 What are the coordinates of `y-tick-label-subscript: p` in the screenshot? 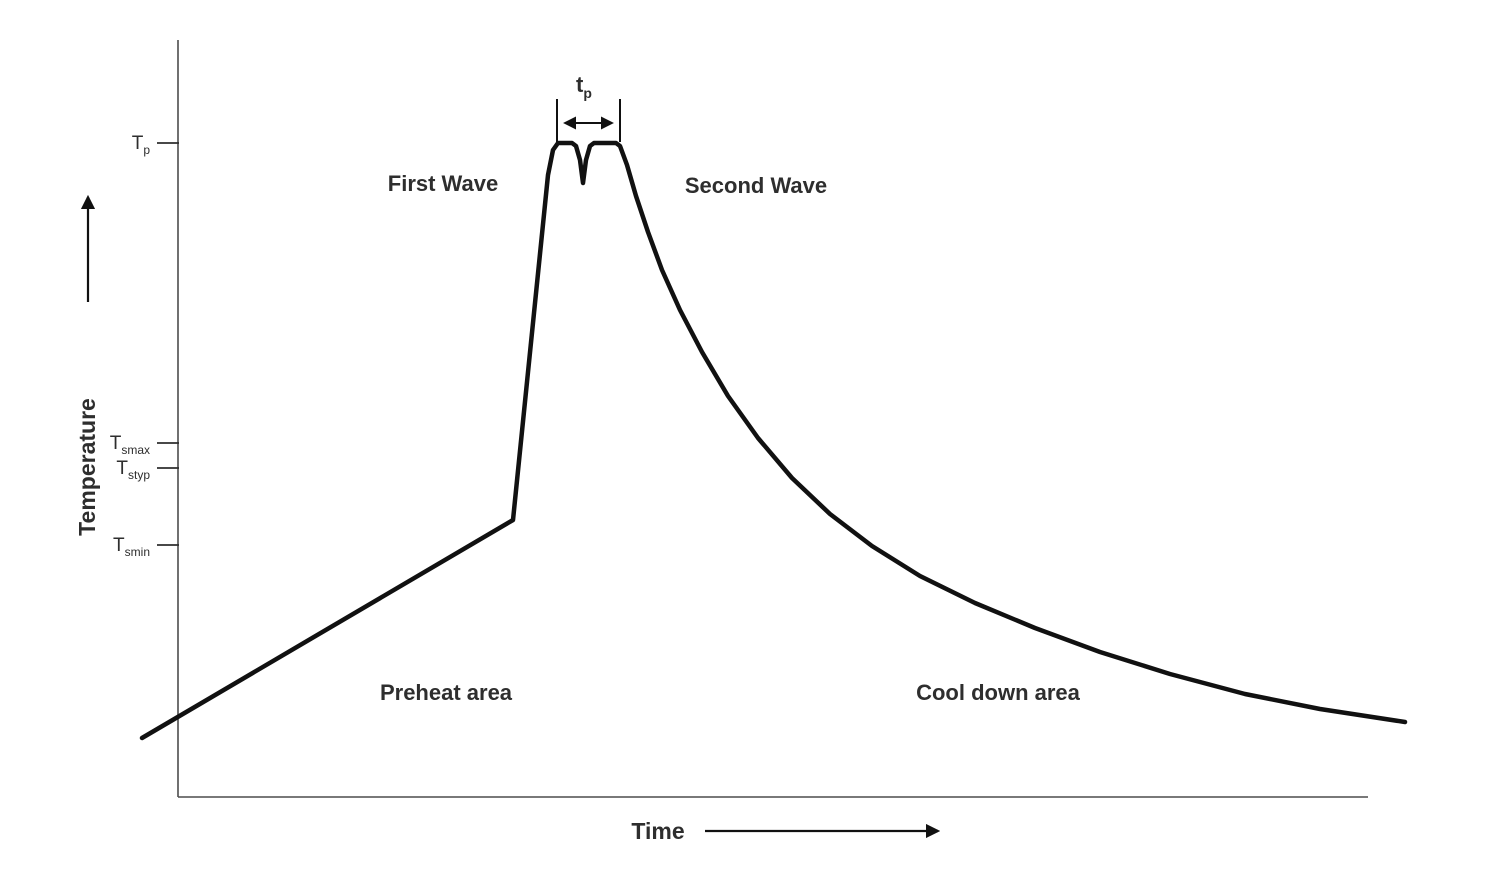 It's located at (146, 150).